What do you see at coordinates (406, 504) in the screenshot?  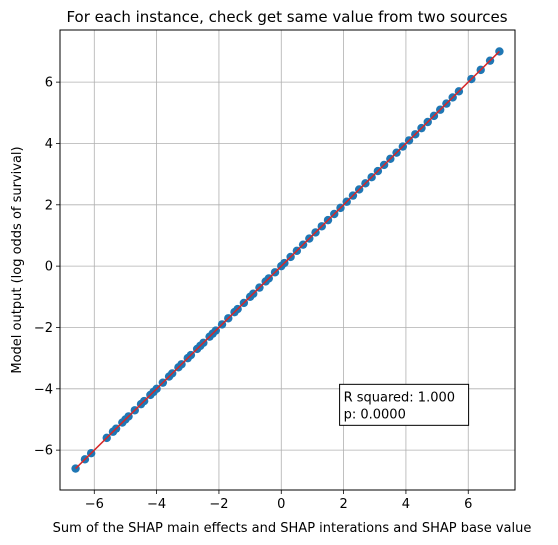 I see `x-tick-label: 4` at bounding box center [406, 504].